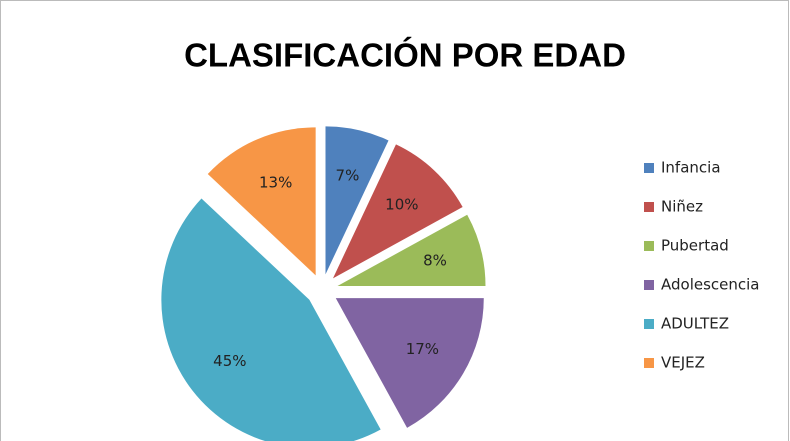  Describe the element at coordinates (405, 55) in the screenshot. I see `chart-title: CLASIFICACIÓN POR EDAD` at that location.